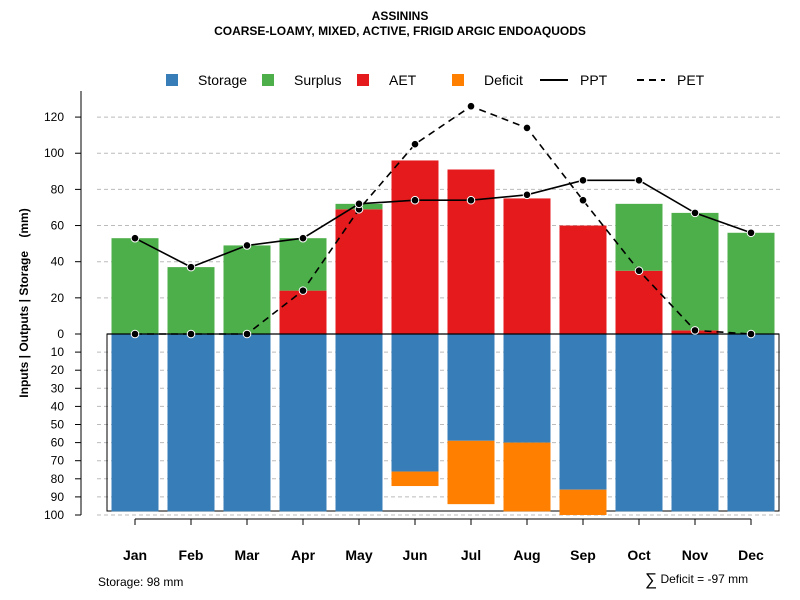  Describe the element at coordinates (58, 298) in the screenshot. I see `y-tick-label: 20` at that location.